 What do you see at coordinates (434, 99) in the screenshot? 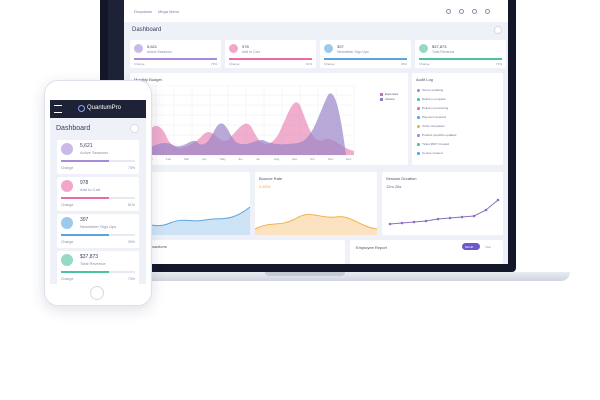
I see `log-item: Delivery complete` at bounding box center [434, 99].